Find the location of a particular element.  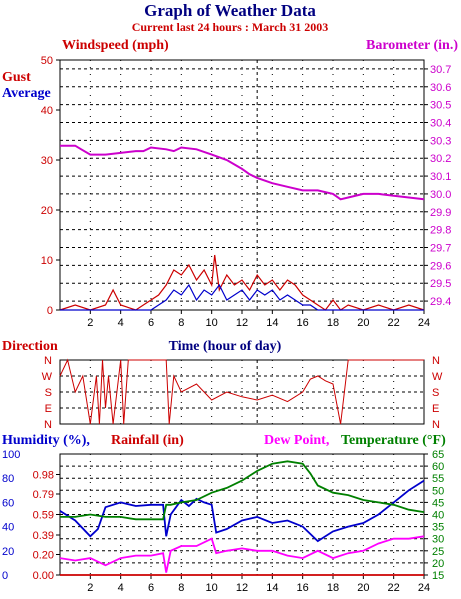

series-humidity is located at coordinates (242, 511).